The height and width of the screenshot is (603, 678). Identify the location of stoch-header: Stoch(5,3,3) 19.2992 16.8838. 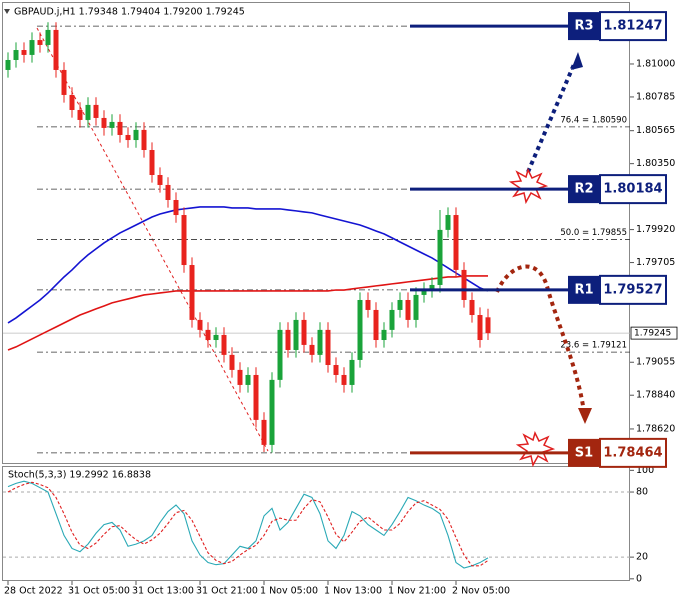
(79, 475).